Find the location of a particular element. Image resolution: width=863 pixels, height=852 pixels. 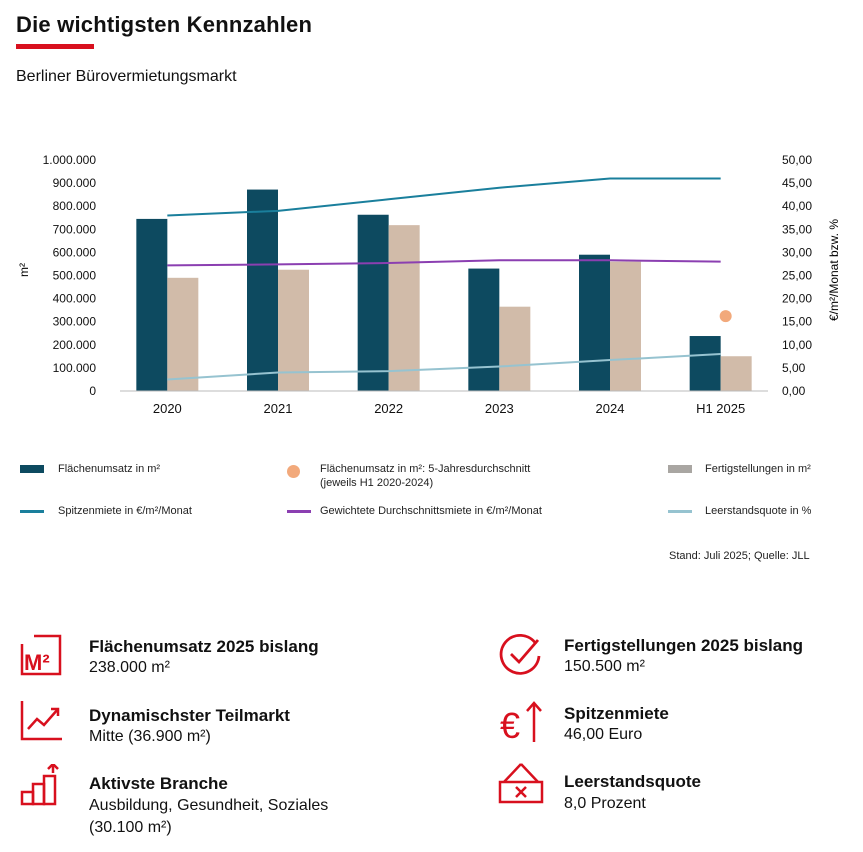

legend-label-average-line2: (jeweils H1 2020-2024) is located at coordinates (377, 483).